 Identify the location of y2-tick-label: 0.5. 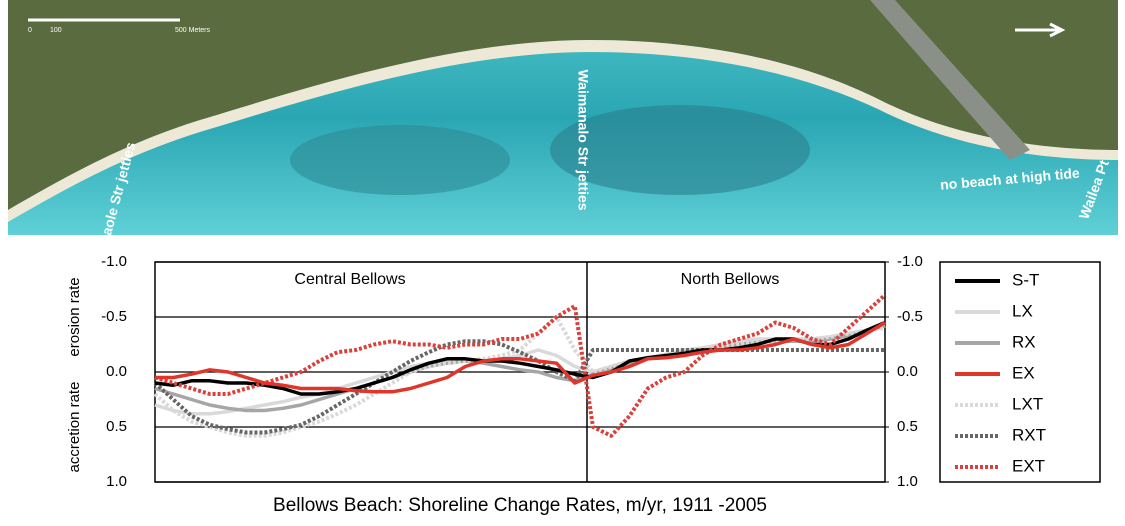
(907, 426).